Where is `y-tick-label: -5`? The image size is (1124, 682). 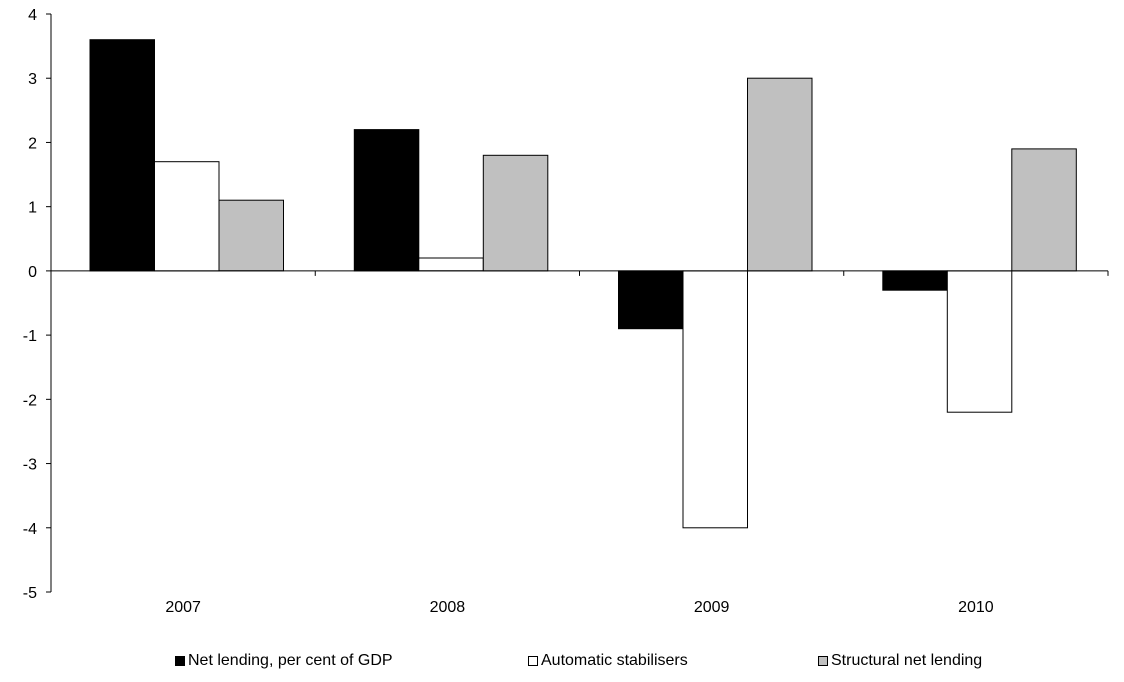 y-tick-label: -5 is located at coordinates (30, 593).